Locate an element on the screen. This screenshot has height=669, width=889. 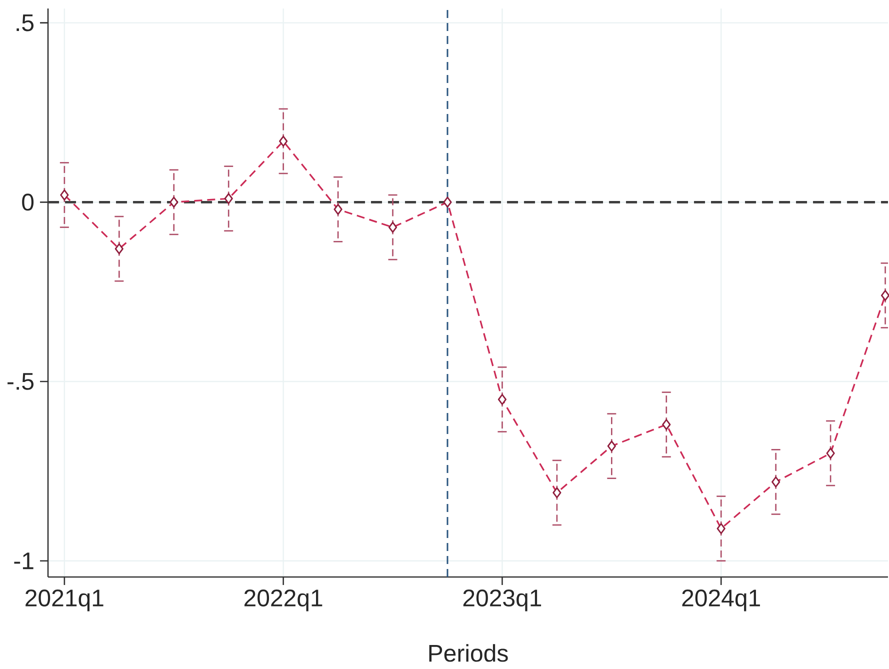
y-tick-label: -1 is located at coordinates (24, 561).